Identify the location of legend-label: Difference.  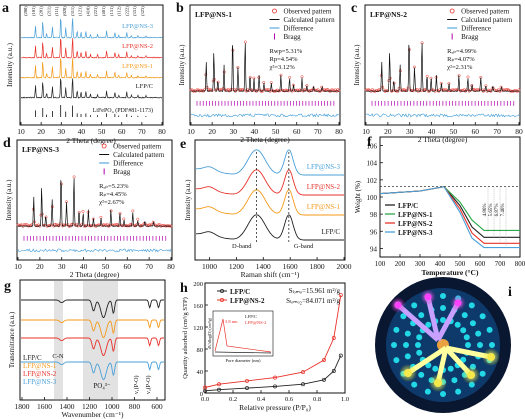
(476, 29).